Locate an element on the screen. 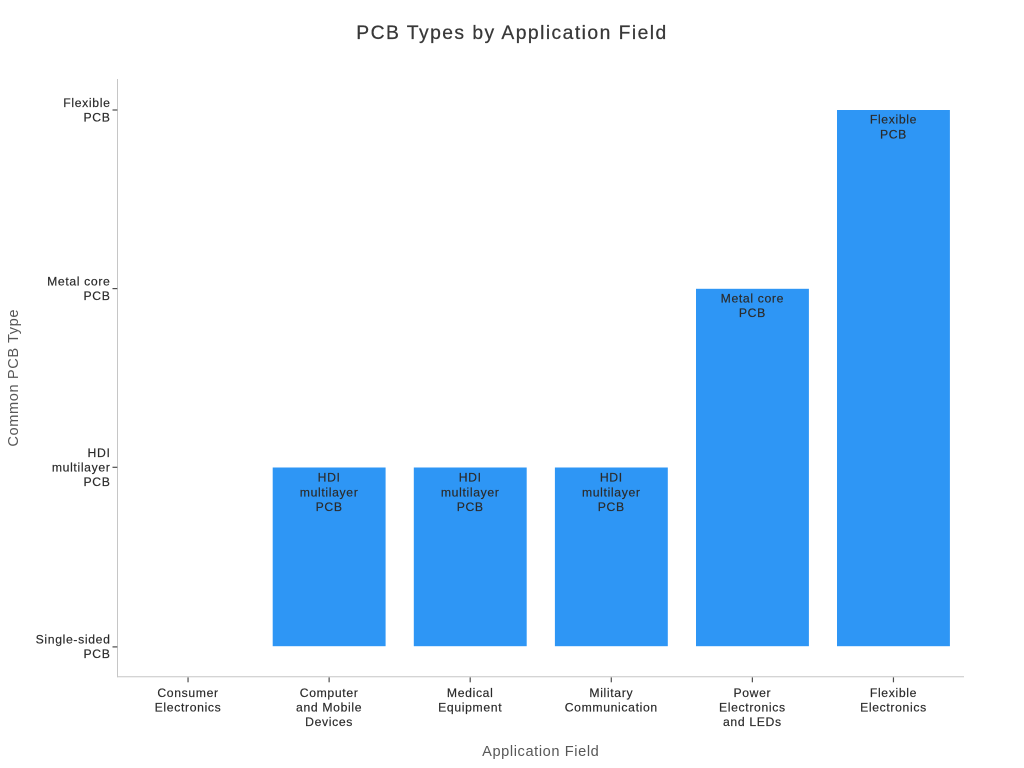 The height and width of the screenshot is (768, 1024). svg-text: Computer is located at coordinates (329, 693).